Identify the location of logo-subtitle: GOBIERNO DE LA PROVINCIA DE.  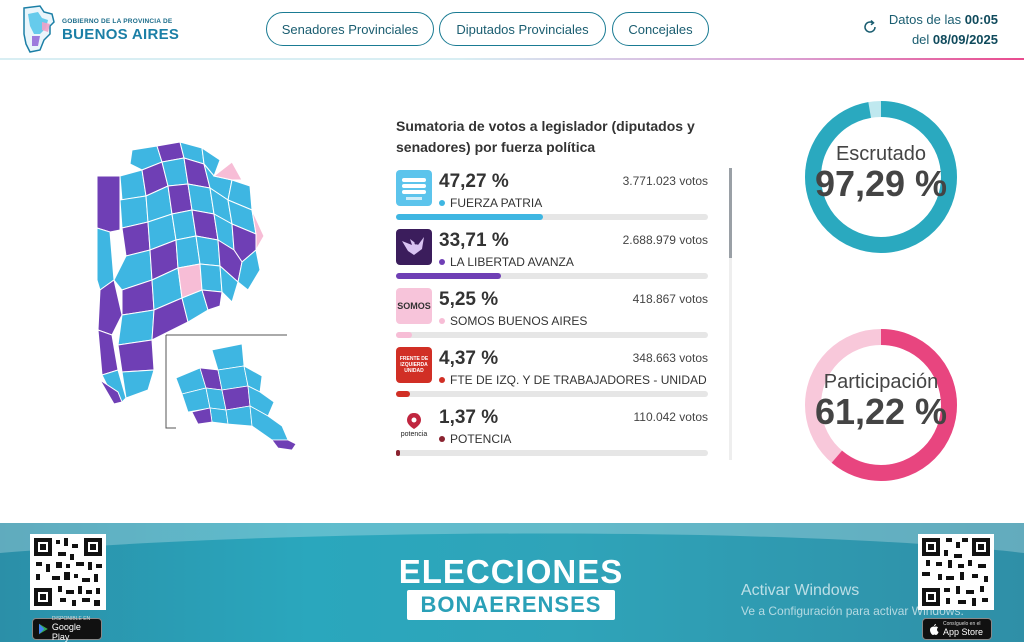
(117, 21).